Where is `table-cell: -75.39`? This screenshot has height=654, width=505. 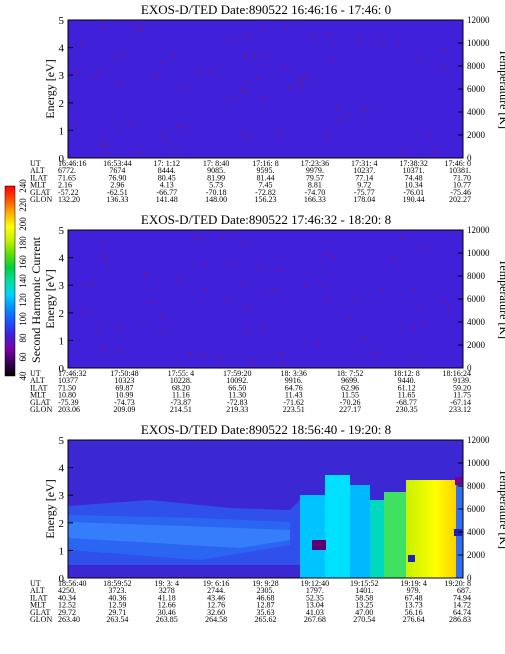 table-cell: -75.39 is located at coordinates (68, 402).